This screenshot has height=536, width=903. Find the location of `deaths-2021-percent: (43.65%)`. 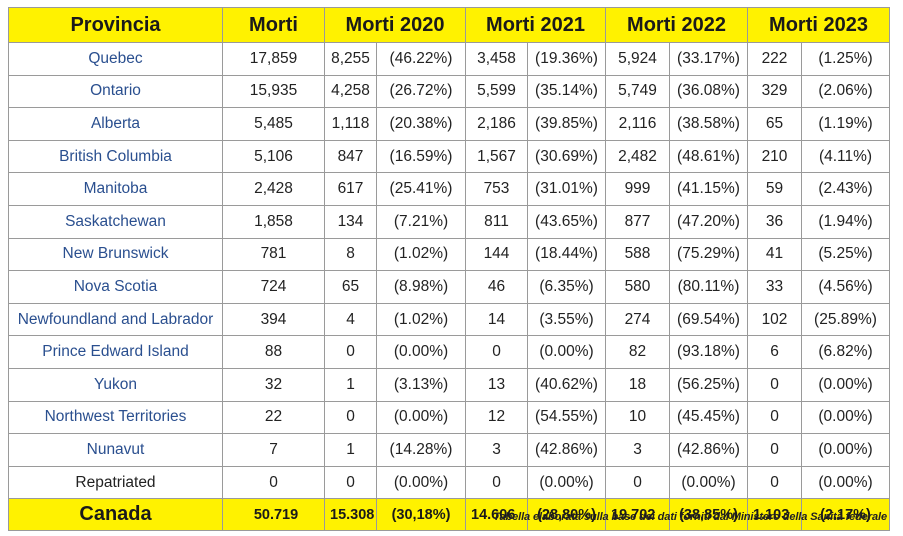

deaths-2021-percent: (43.65%) is located at coordinates (566, 221).